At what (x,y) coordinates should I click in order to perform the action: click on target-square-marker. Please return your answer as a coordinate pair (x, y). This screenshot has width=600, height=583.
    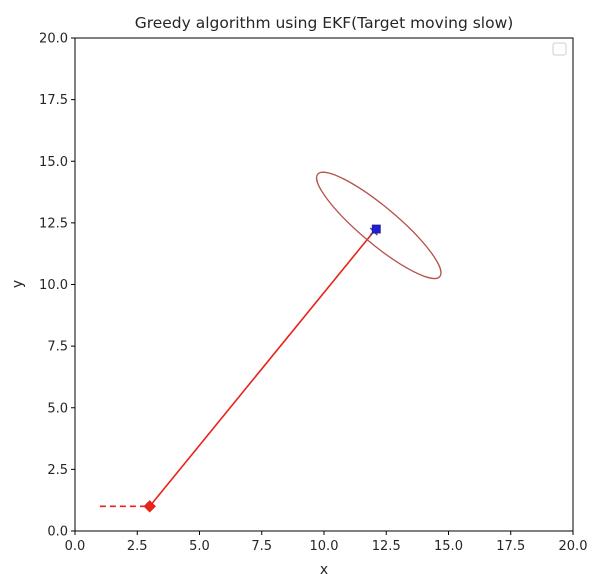
    Looking at the image, I should click on (376, 229).